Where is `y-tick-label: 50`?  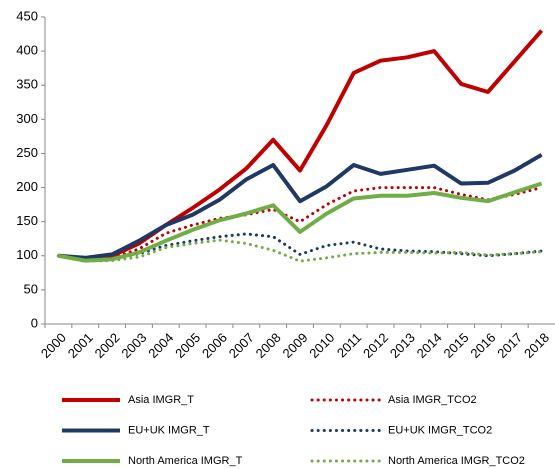 y-tick-label: 50 is located at coordinates (31, 288).